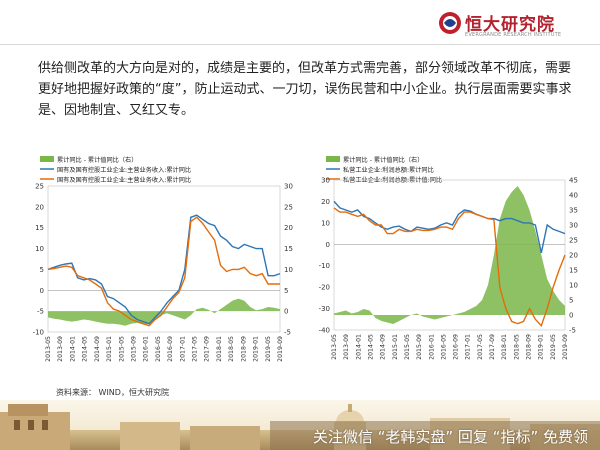 The image size is (600, 450). I want to click on wechat-banner-text: 关注微信 “老韩实盘” 回复 “指标” 免费领, so click(450, 437).